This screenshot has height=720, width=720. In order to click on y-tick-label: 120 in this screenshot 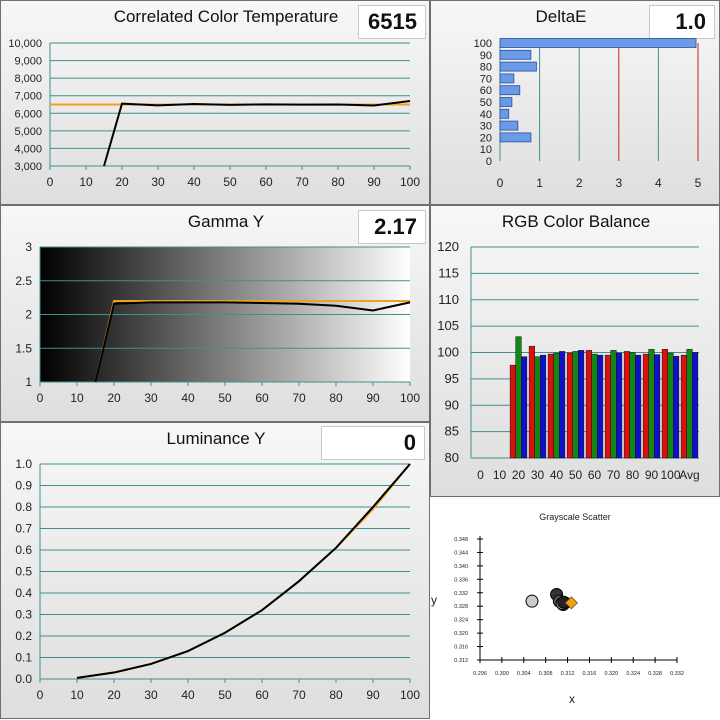, I will do `click(448, 246)`.